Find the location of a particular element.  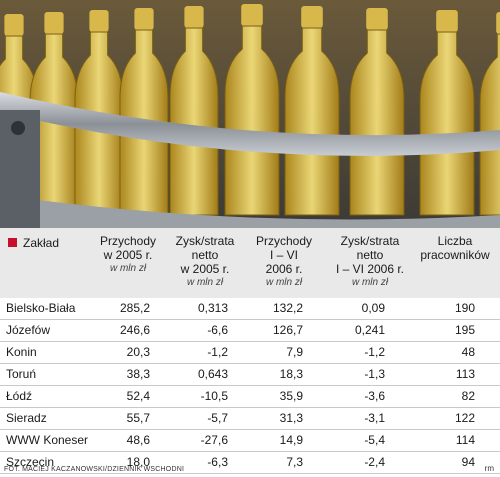

table-cell: -10,5 is located at coordinates (214, 396).